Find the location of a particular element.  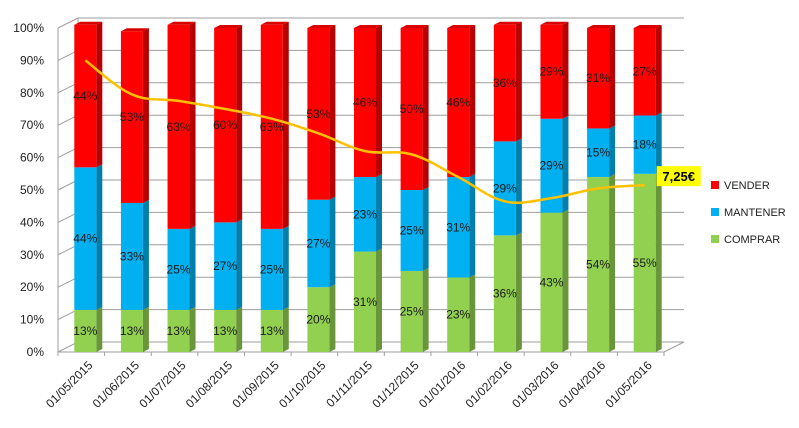

x-tick-label: 01/01/2016 is located at coordinates (442, 384).